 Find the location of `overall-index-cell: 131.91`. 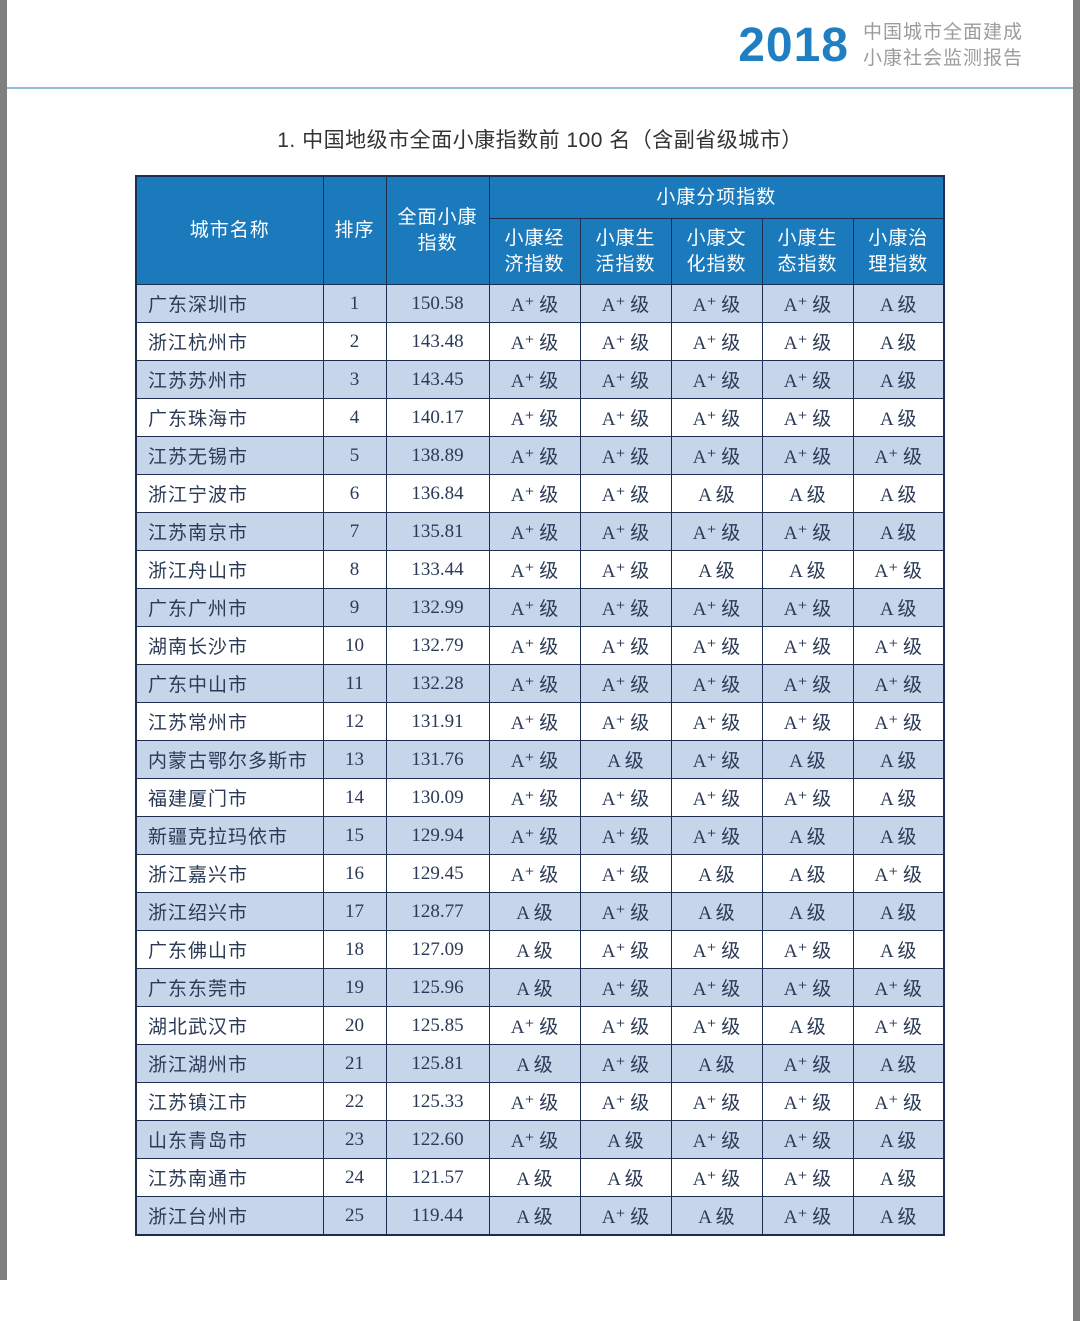

overall-index-cell: 131.91 is located at coordinates (437, 721).